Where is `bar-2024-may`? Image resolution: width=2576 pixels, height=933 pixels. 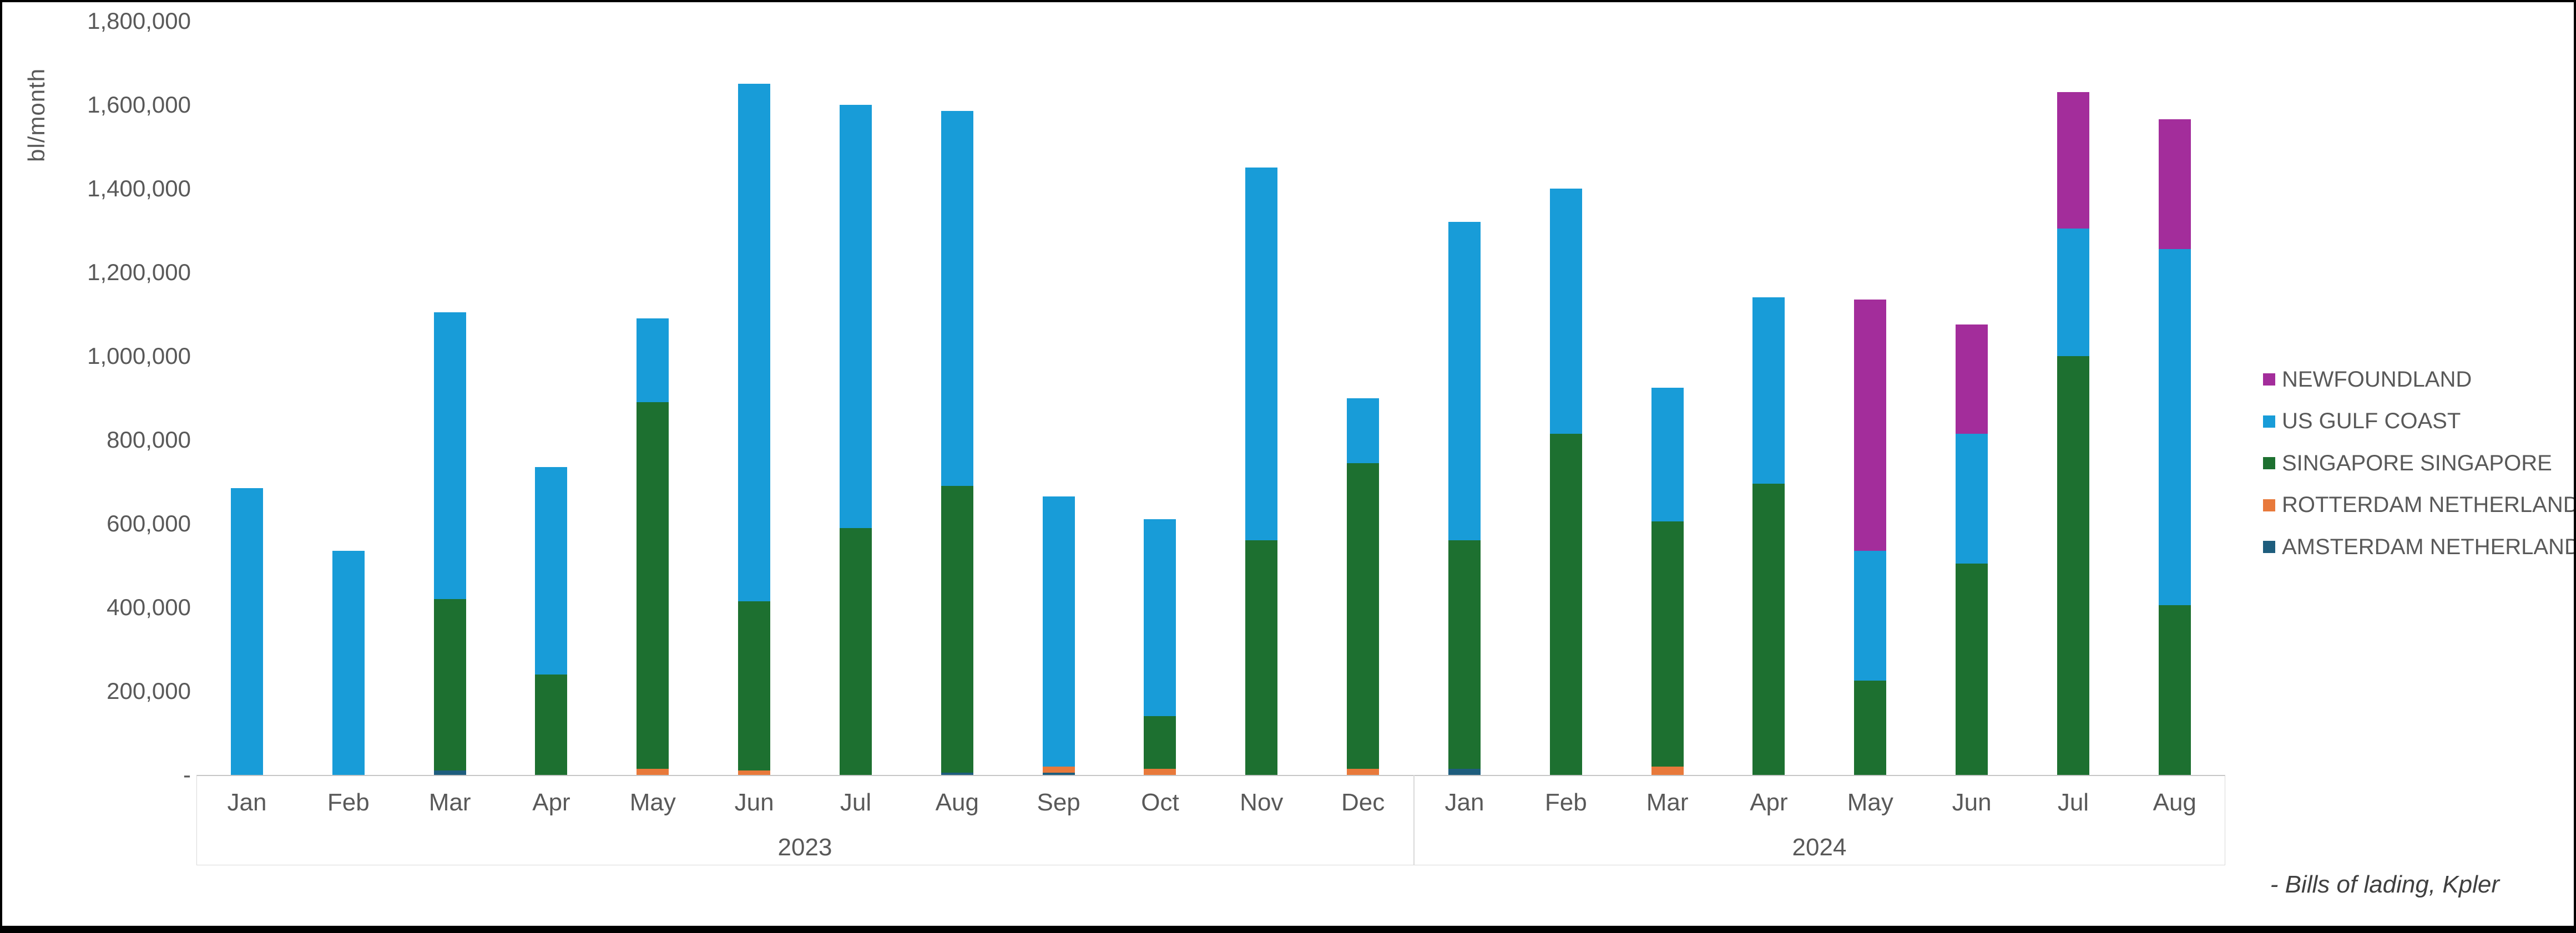 bar-2024-may is located at coordinates (1870, 388).